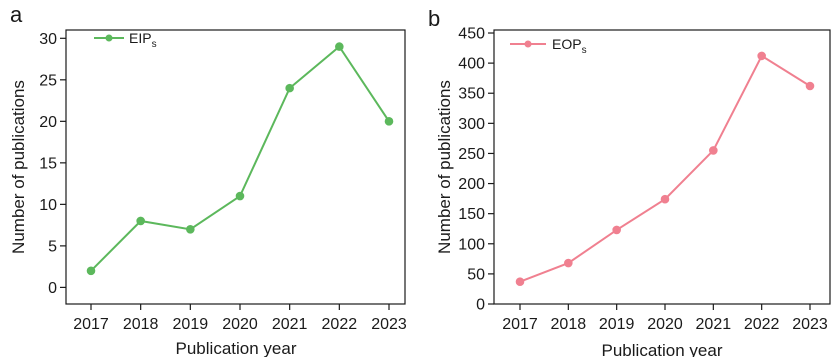 This screenshot has width=832, height=357. Describe the element at coordinates (762, 324) in the screenshot. I see `panel-b-x-tick-label: 2022` at that location.